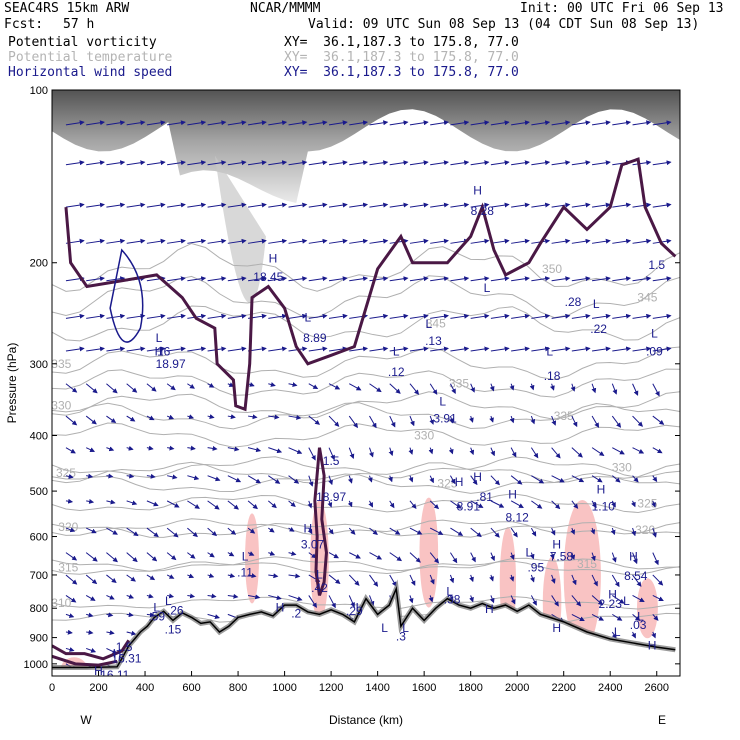 Image resolution: width=740 pixels, height=740 pixels. I want to click on stratosphere-shading, so click(366, 147).